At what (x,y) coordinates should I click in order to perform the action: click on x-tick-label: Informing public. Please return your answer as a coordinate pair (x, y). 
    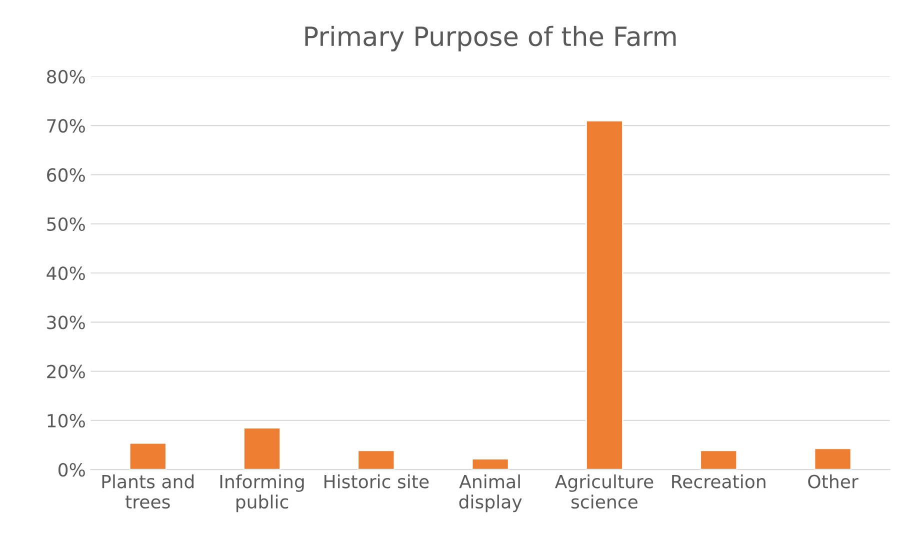
    Looking at the image, I should click on (262, 493).